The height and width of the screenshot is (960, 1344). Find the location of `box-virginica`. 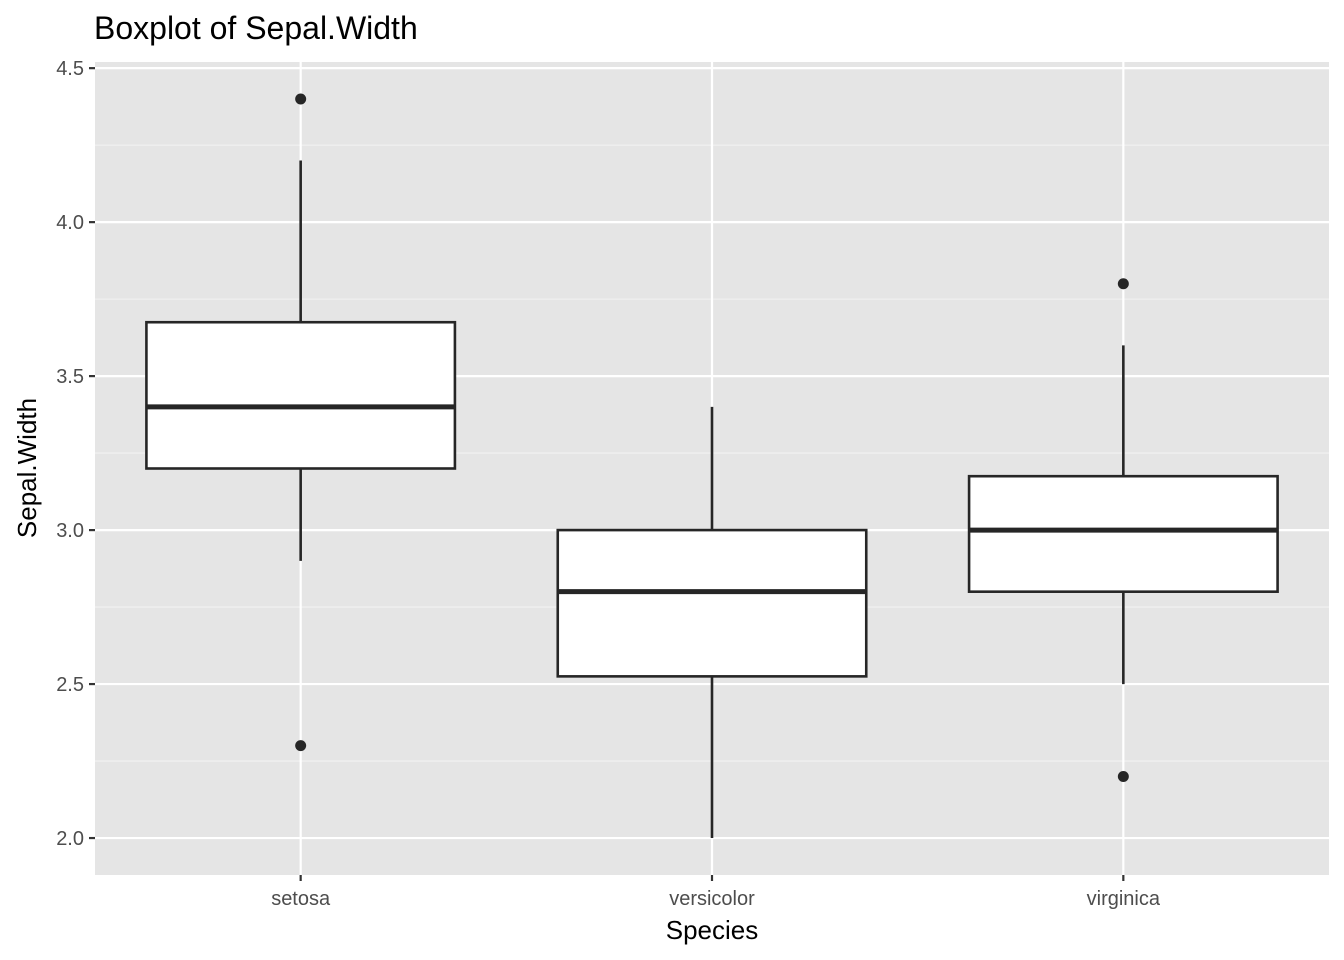

box-virginica is located at coordinates (1123, 530).